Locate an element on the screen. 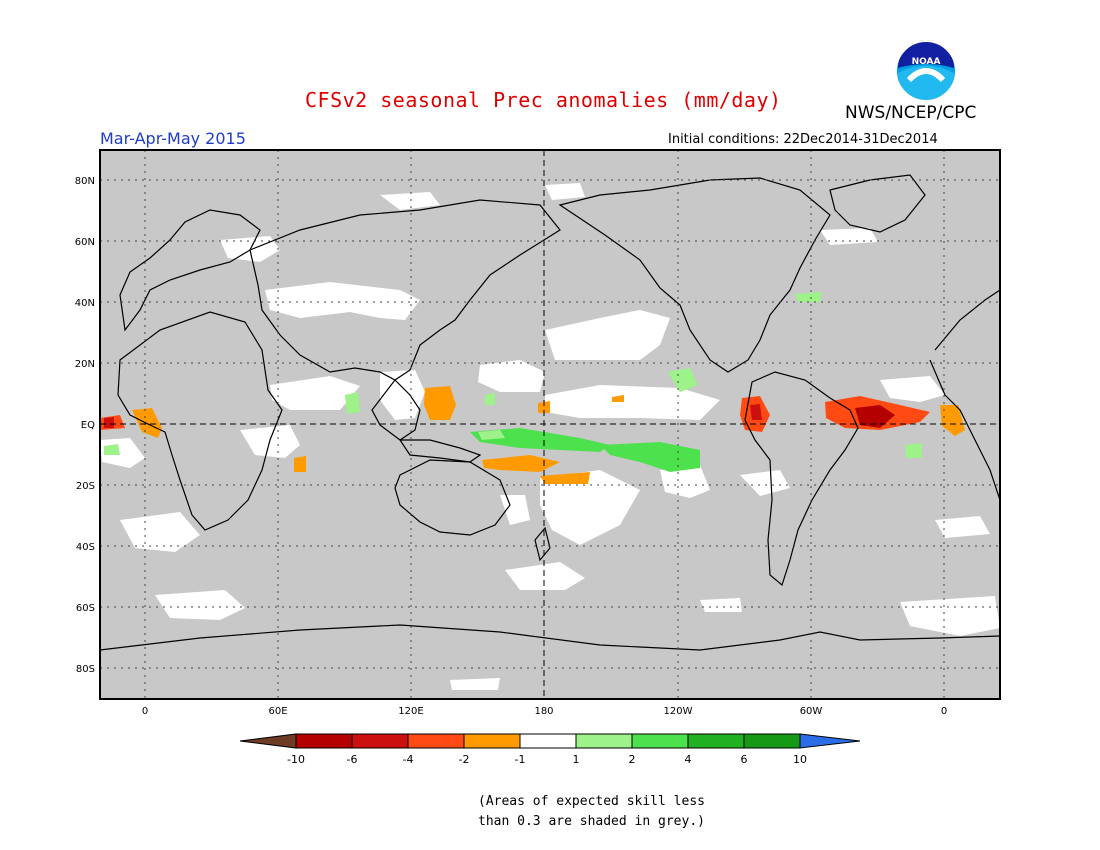  legend-label-minus6: -6 is located at coordinates (352, 759).